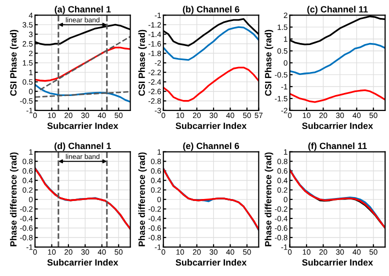 The width and height of the screenshot is (389, 276). What do you see at coordinates (211, 146) in the screenshot?
I see `chart-title: (e) Channel 6` at bounding box center [211, 146].